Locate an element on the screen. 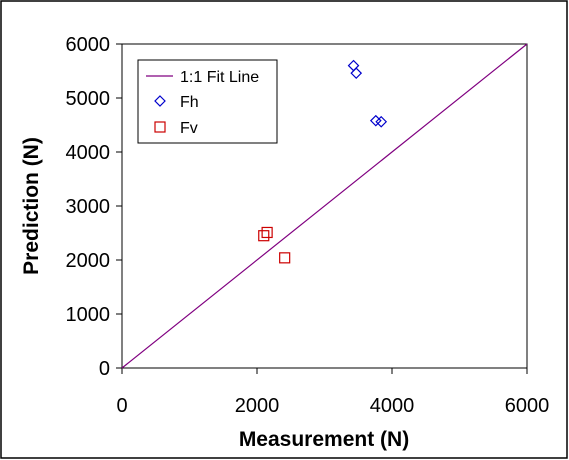 The width and height of the screenshot is (569, 460). x-axis: 0 2000 4000 6000 is located at coordinates (332, 392).